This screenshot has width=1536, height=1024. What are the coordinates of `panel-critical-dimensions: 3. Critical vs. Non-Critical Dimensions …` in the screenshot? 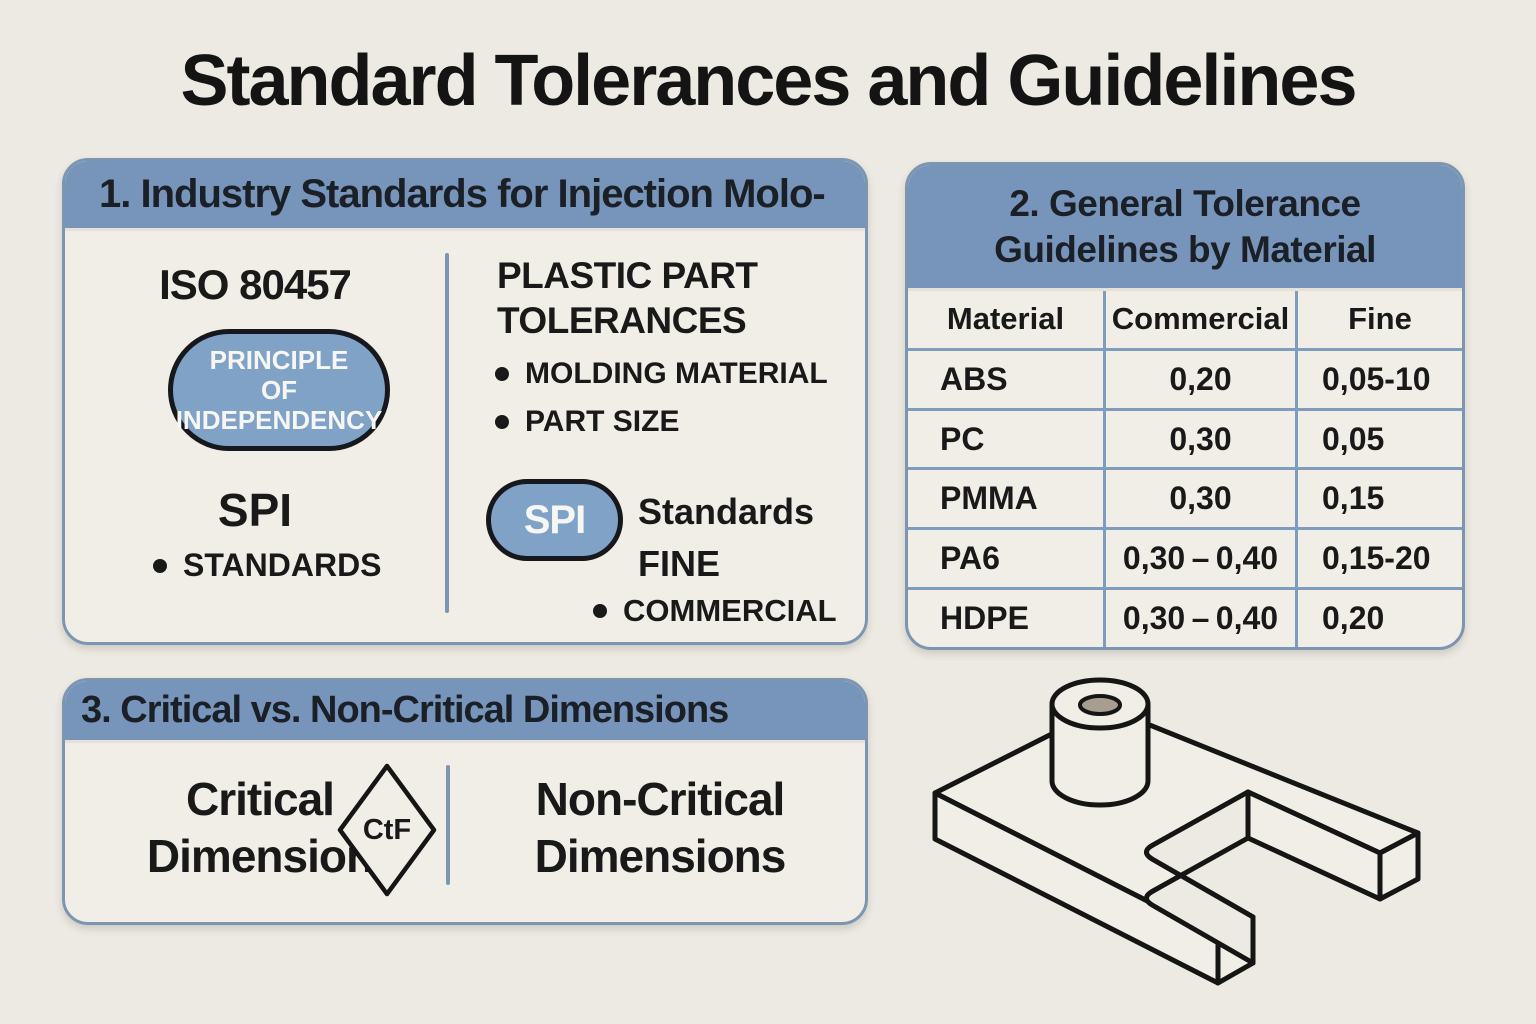 It's located at (465, 801).